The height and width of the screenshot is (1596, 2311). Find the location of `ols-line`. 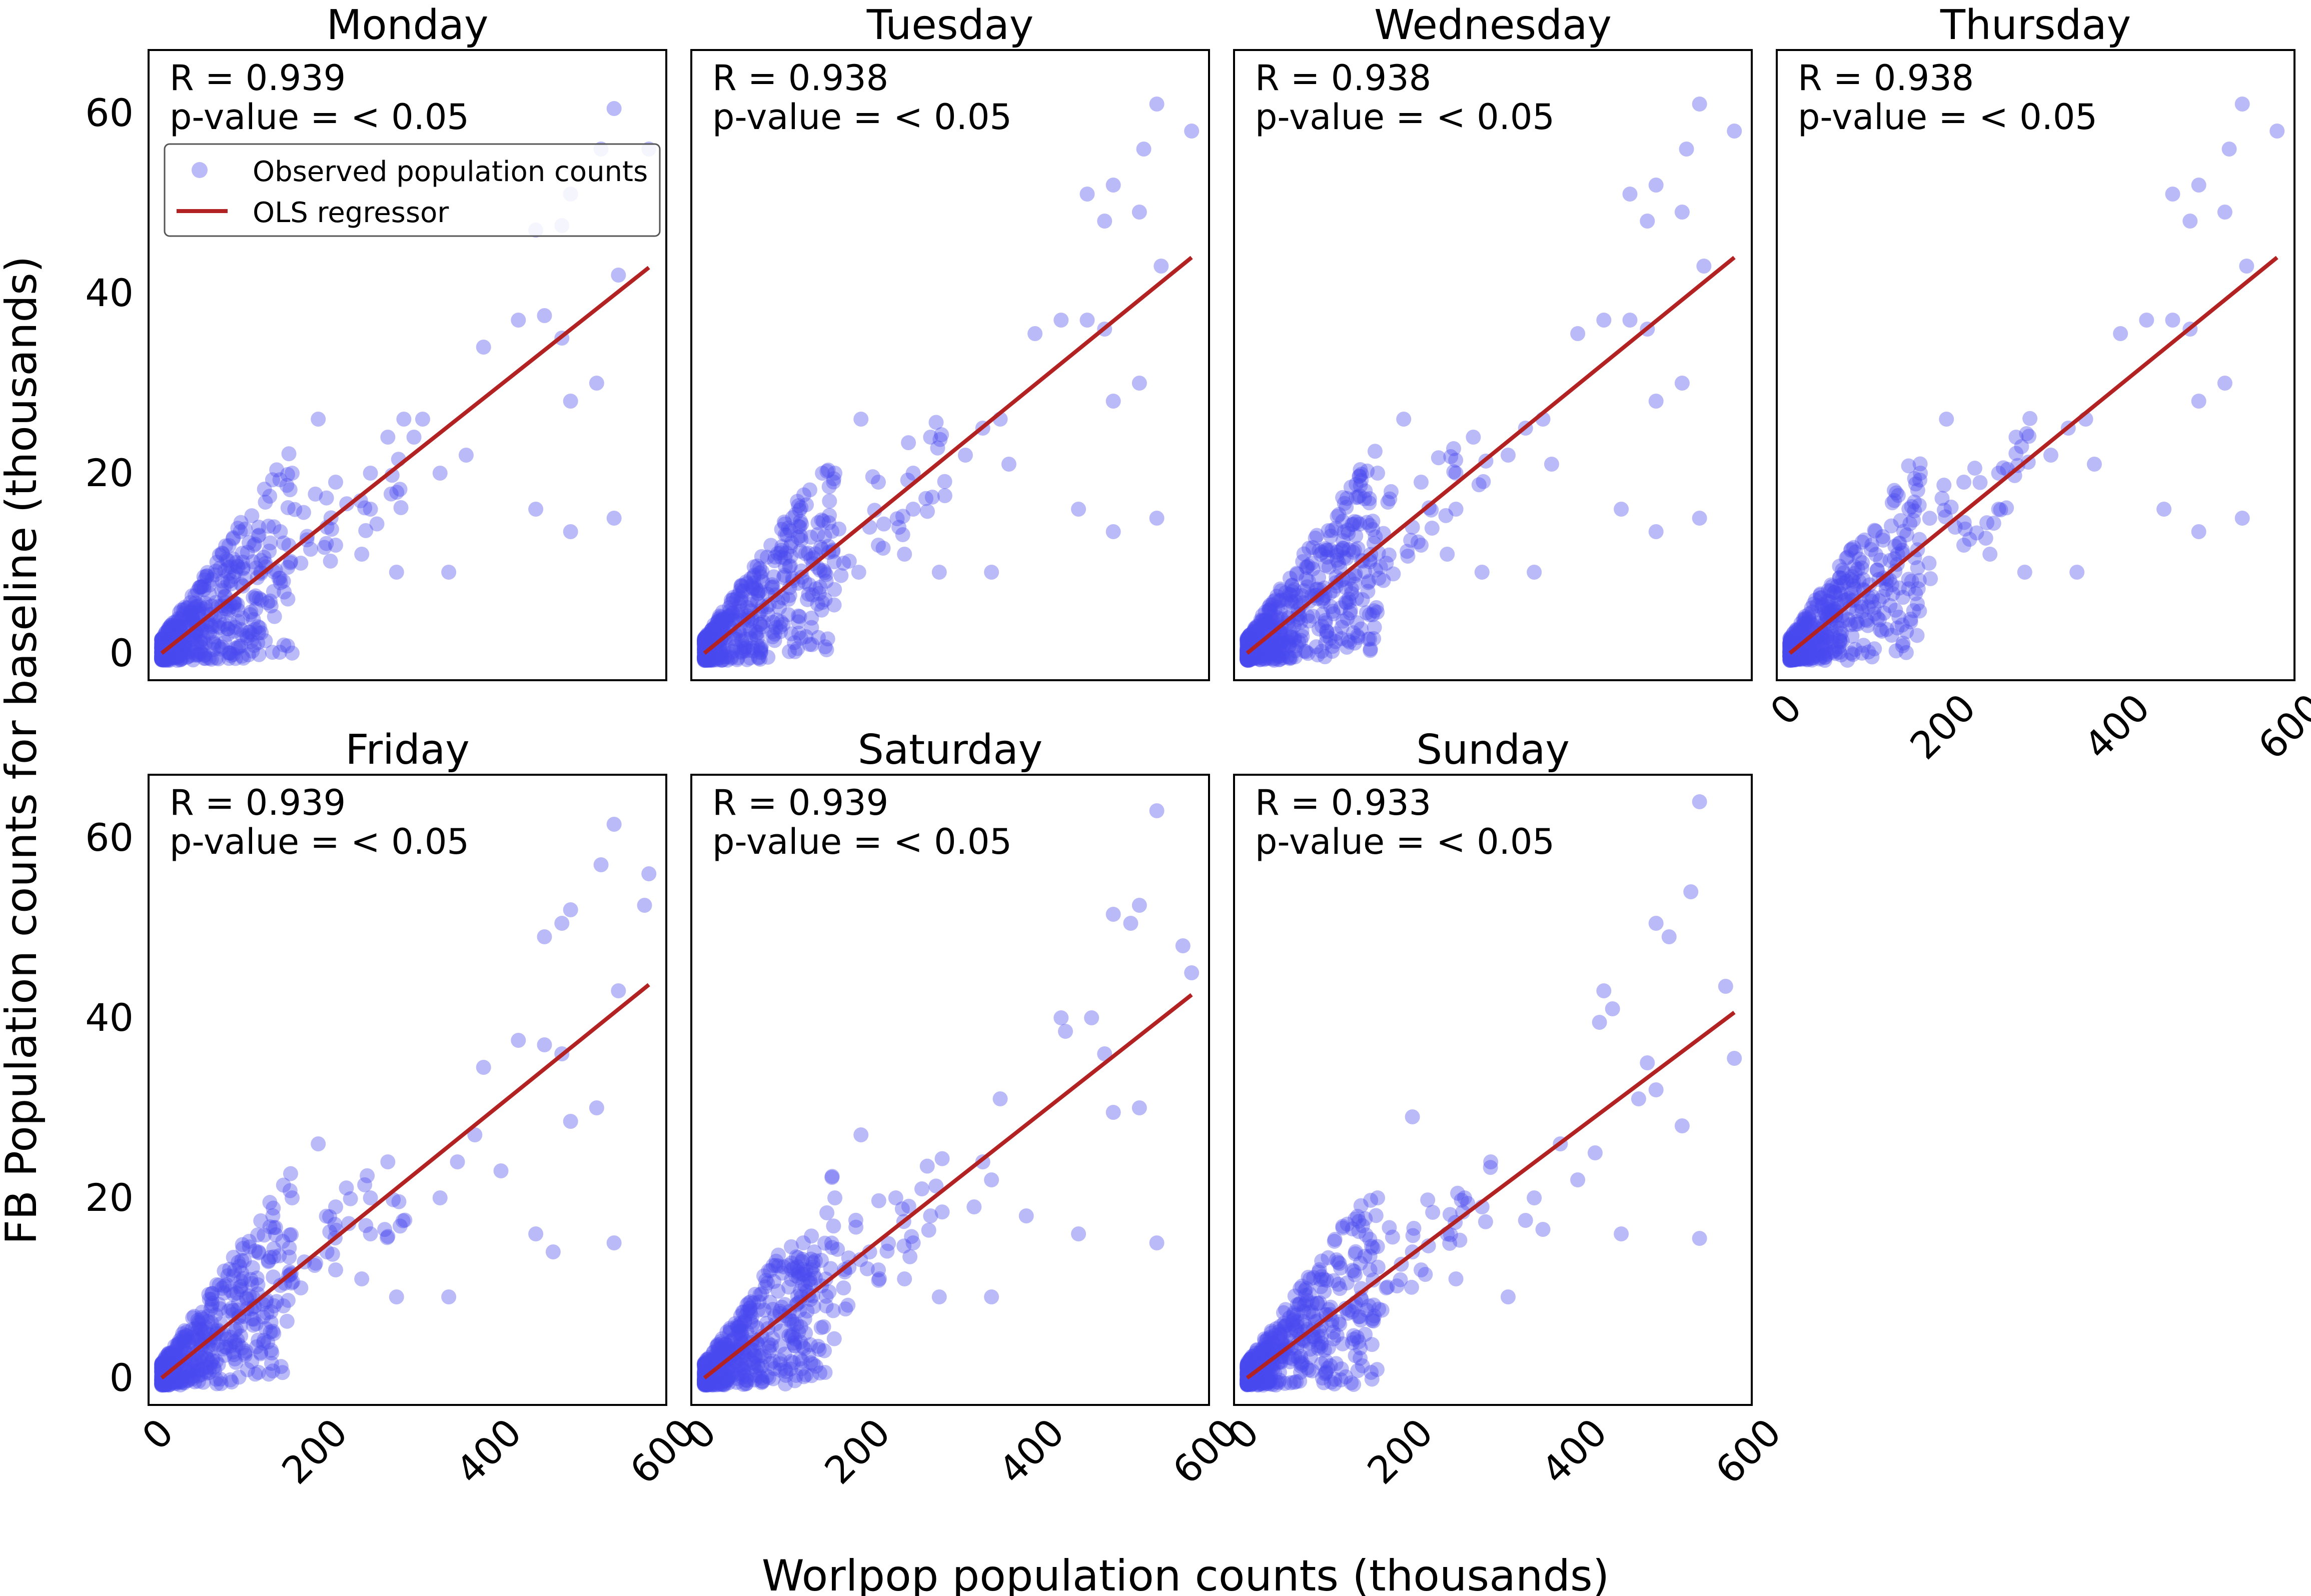

ols-line is located at coordinates (948, 455).